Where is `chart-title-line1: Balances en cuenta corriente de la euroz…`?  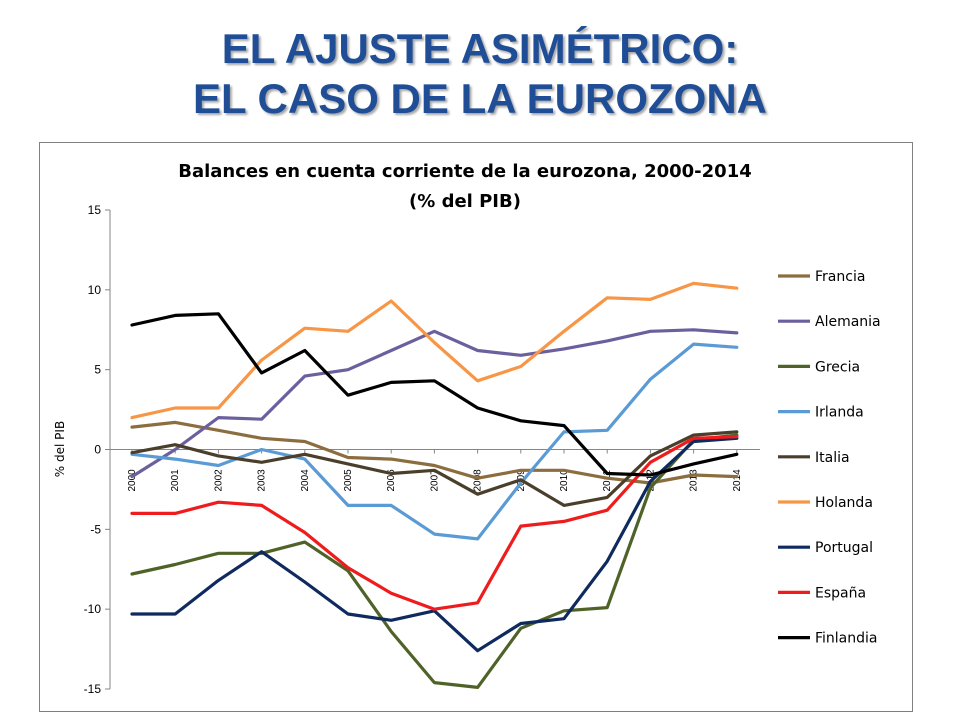
chart-title-line1: Balances en cuenta corriente de la euroz… is located at coordinates (465, 171).